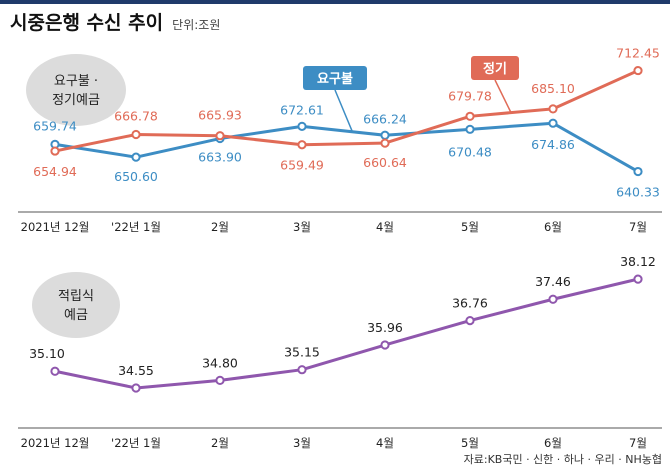  What do you see at coordinates (76, 90) in the screenshot?
I see `badge-circle-top` at bounding box center [76, 90].